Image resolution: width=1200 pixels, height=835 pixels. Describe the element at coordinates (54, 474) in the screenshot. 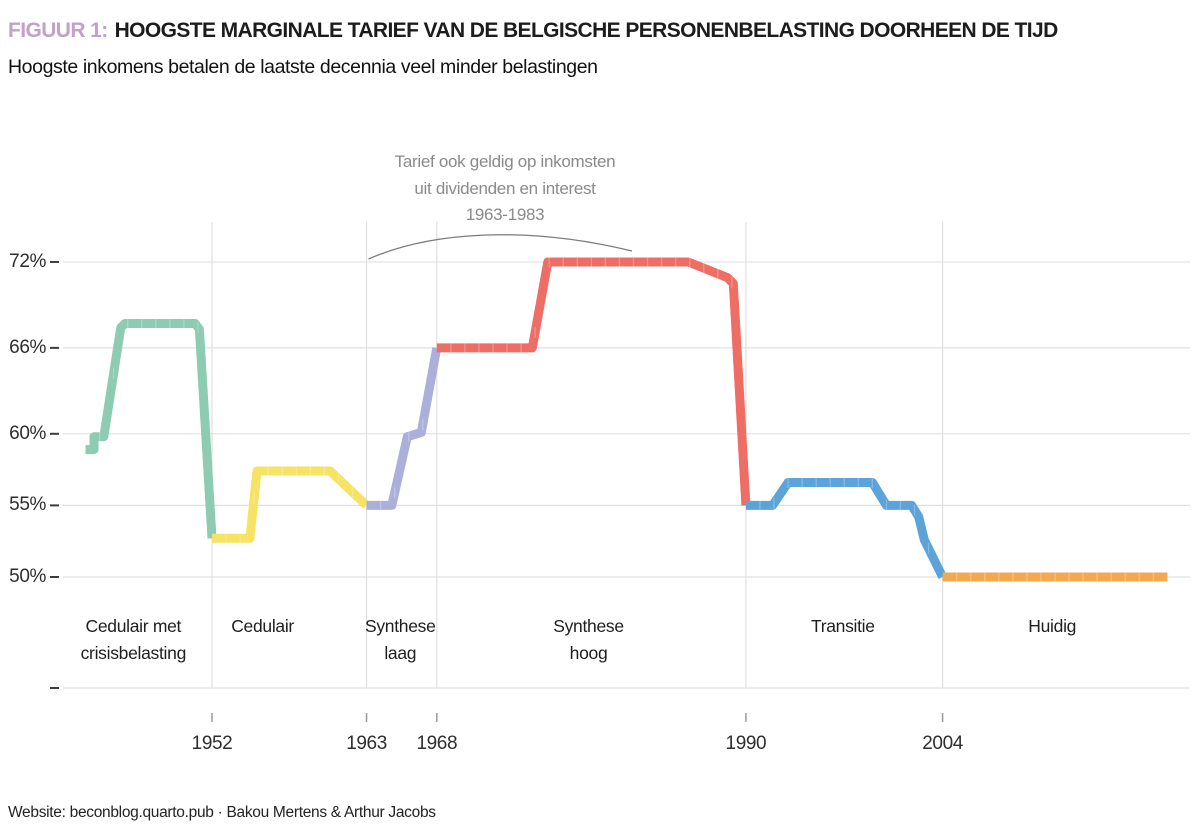

I see `y-axis-ticks` at that location.